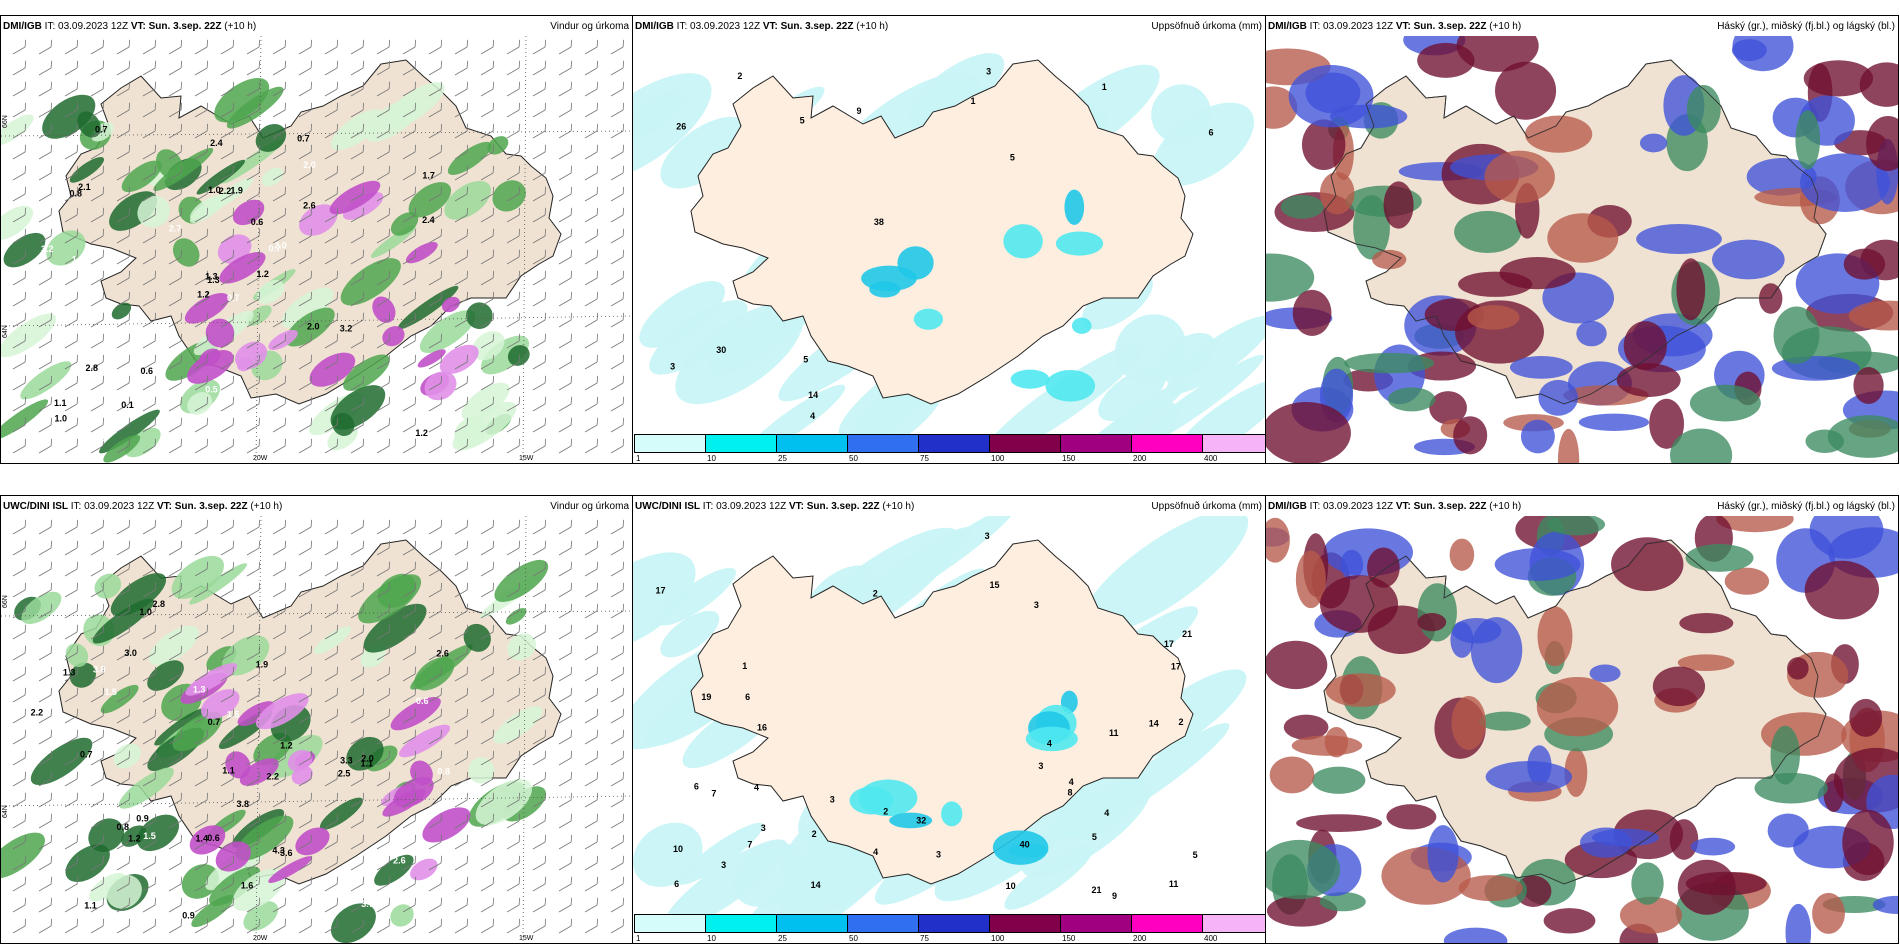  I want to click on precip-value-label: 15, so click(995, 585).